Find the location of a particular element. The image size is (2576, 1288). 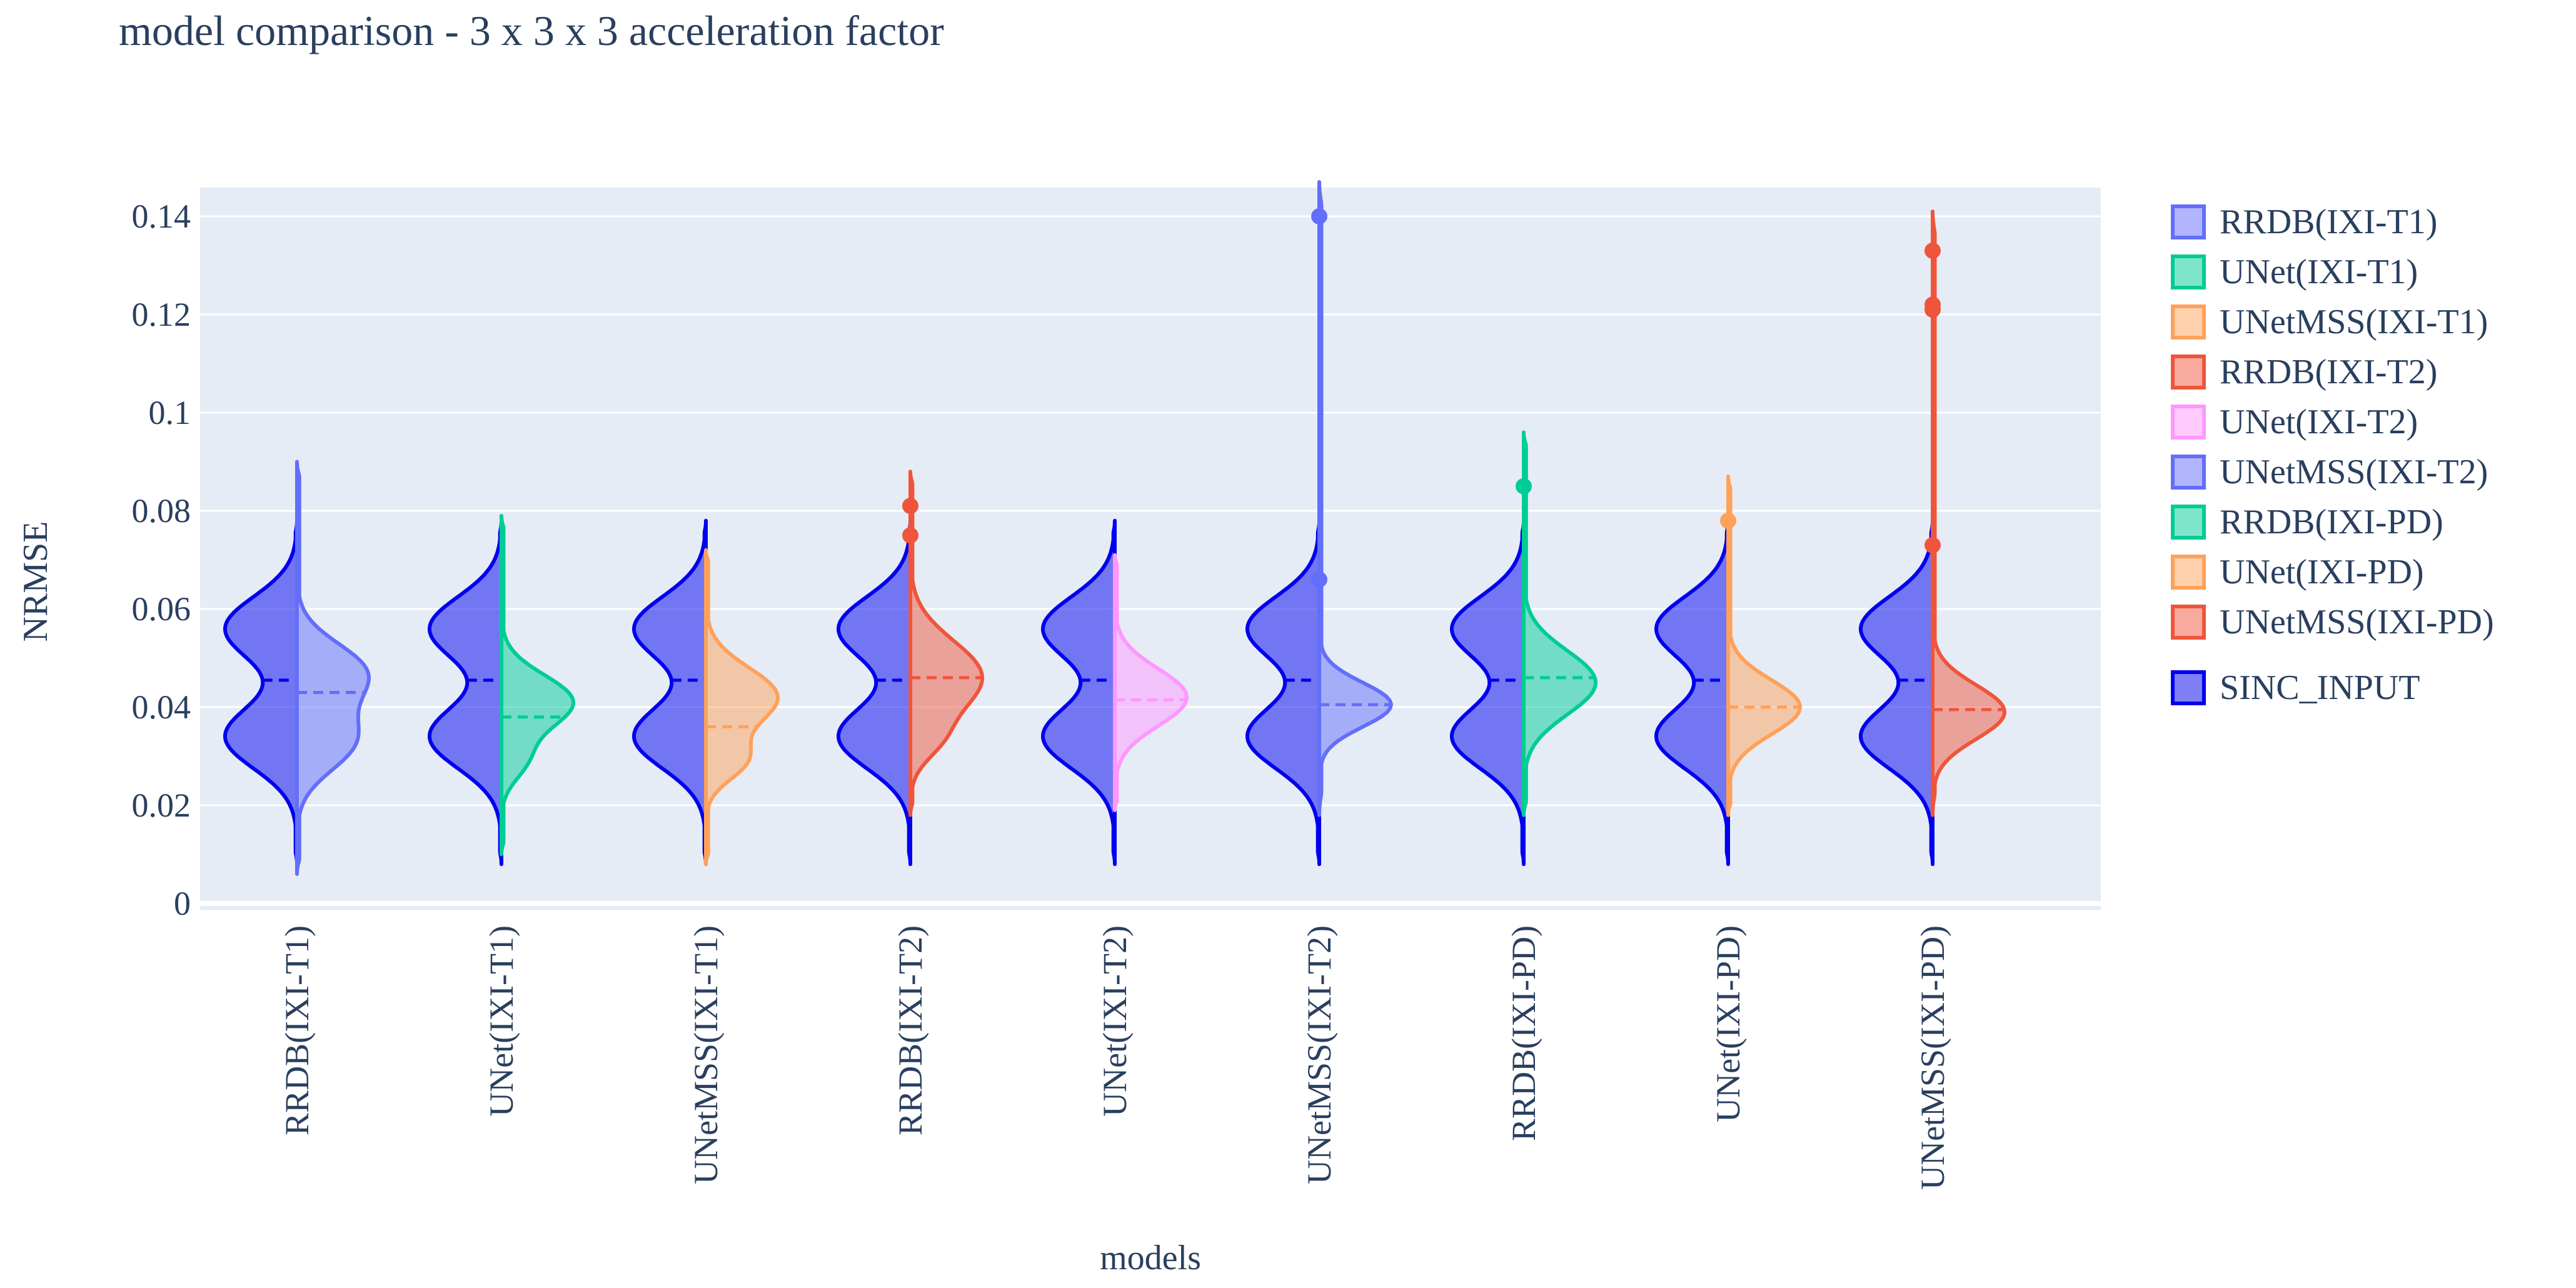

legend-item: SINC_INPUT is located at coordinates (2295, 687).